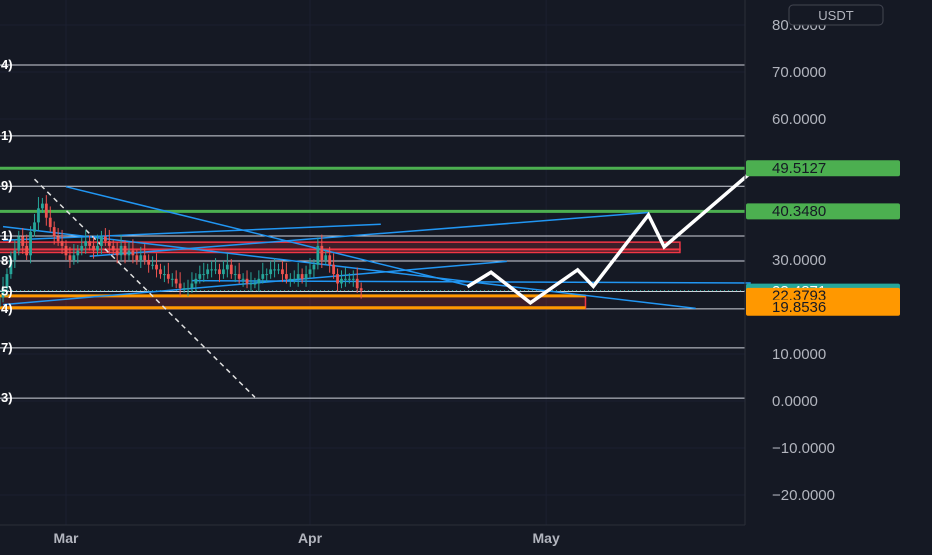  I want to click on fib-level-label: 3), so click(7, 397).